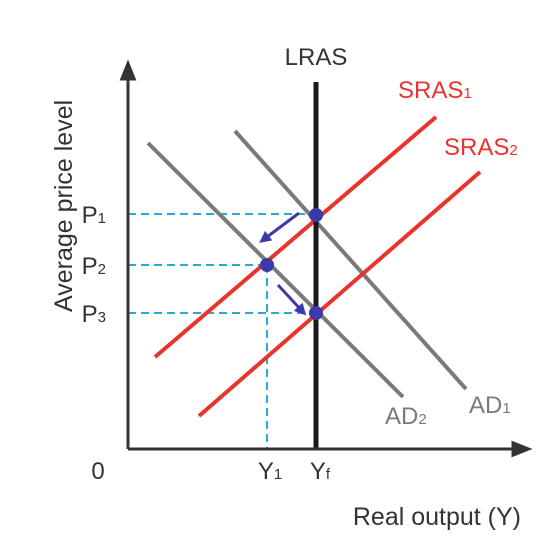  What do you see at coordinates (94, 215) in the screenshot?
I see `price-tick-p1: P1` at bounding box center [94, 215].